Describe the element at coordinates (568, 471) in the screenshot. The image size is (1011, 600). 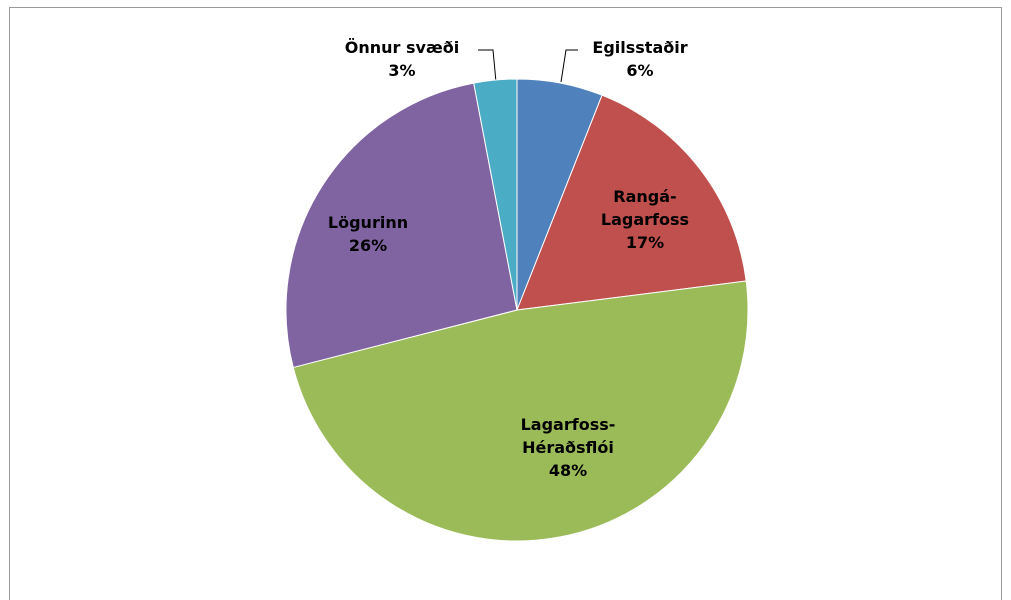
I see `value-label: 48%` at that location.